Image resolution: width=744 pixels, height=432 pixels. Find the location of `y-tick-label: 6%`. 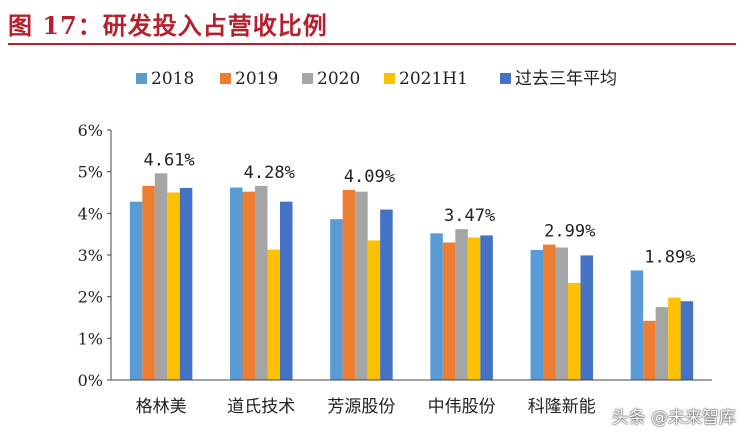

y-tick-label: 6% is located at coordinates (90, 130).